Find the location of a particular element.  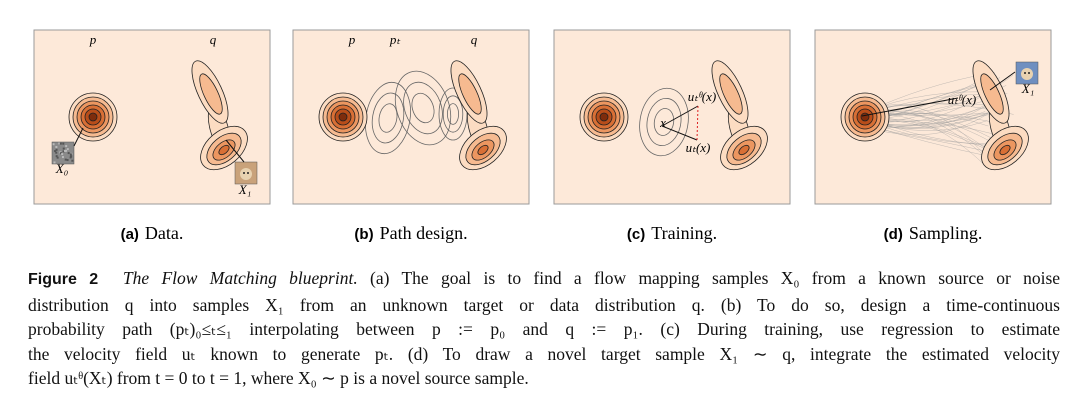

caption-label: Figure 2 is located at coordinates (63, 279).